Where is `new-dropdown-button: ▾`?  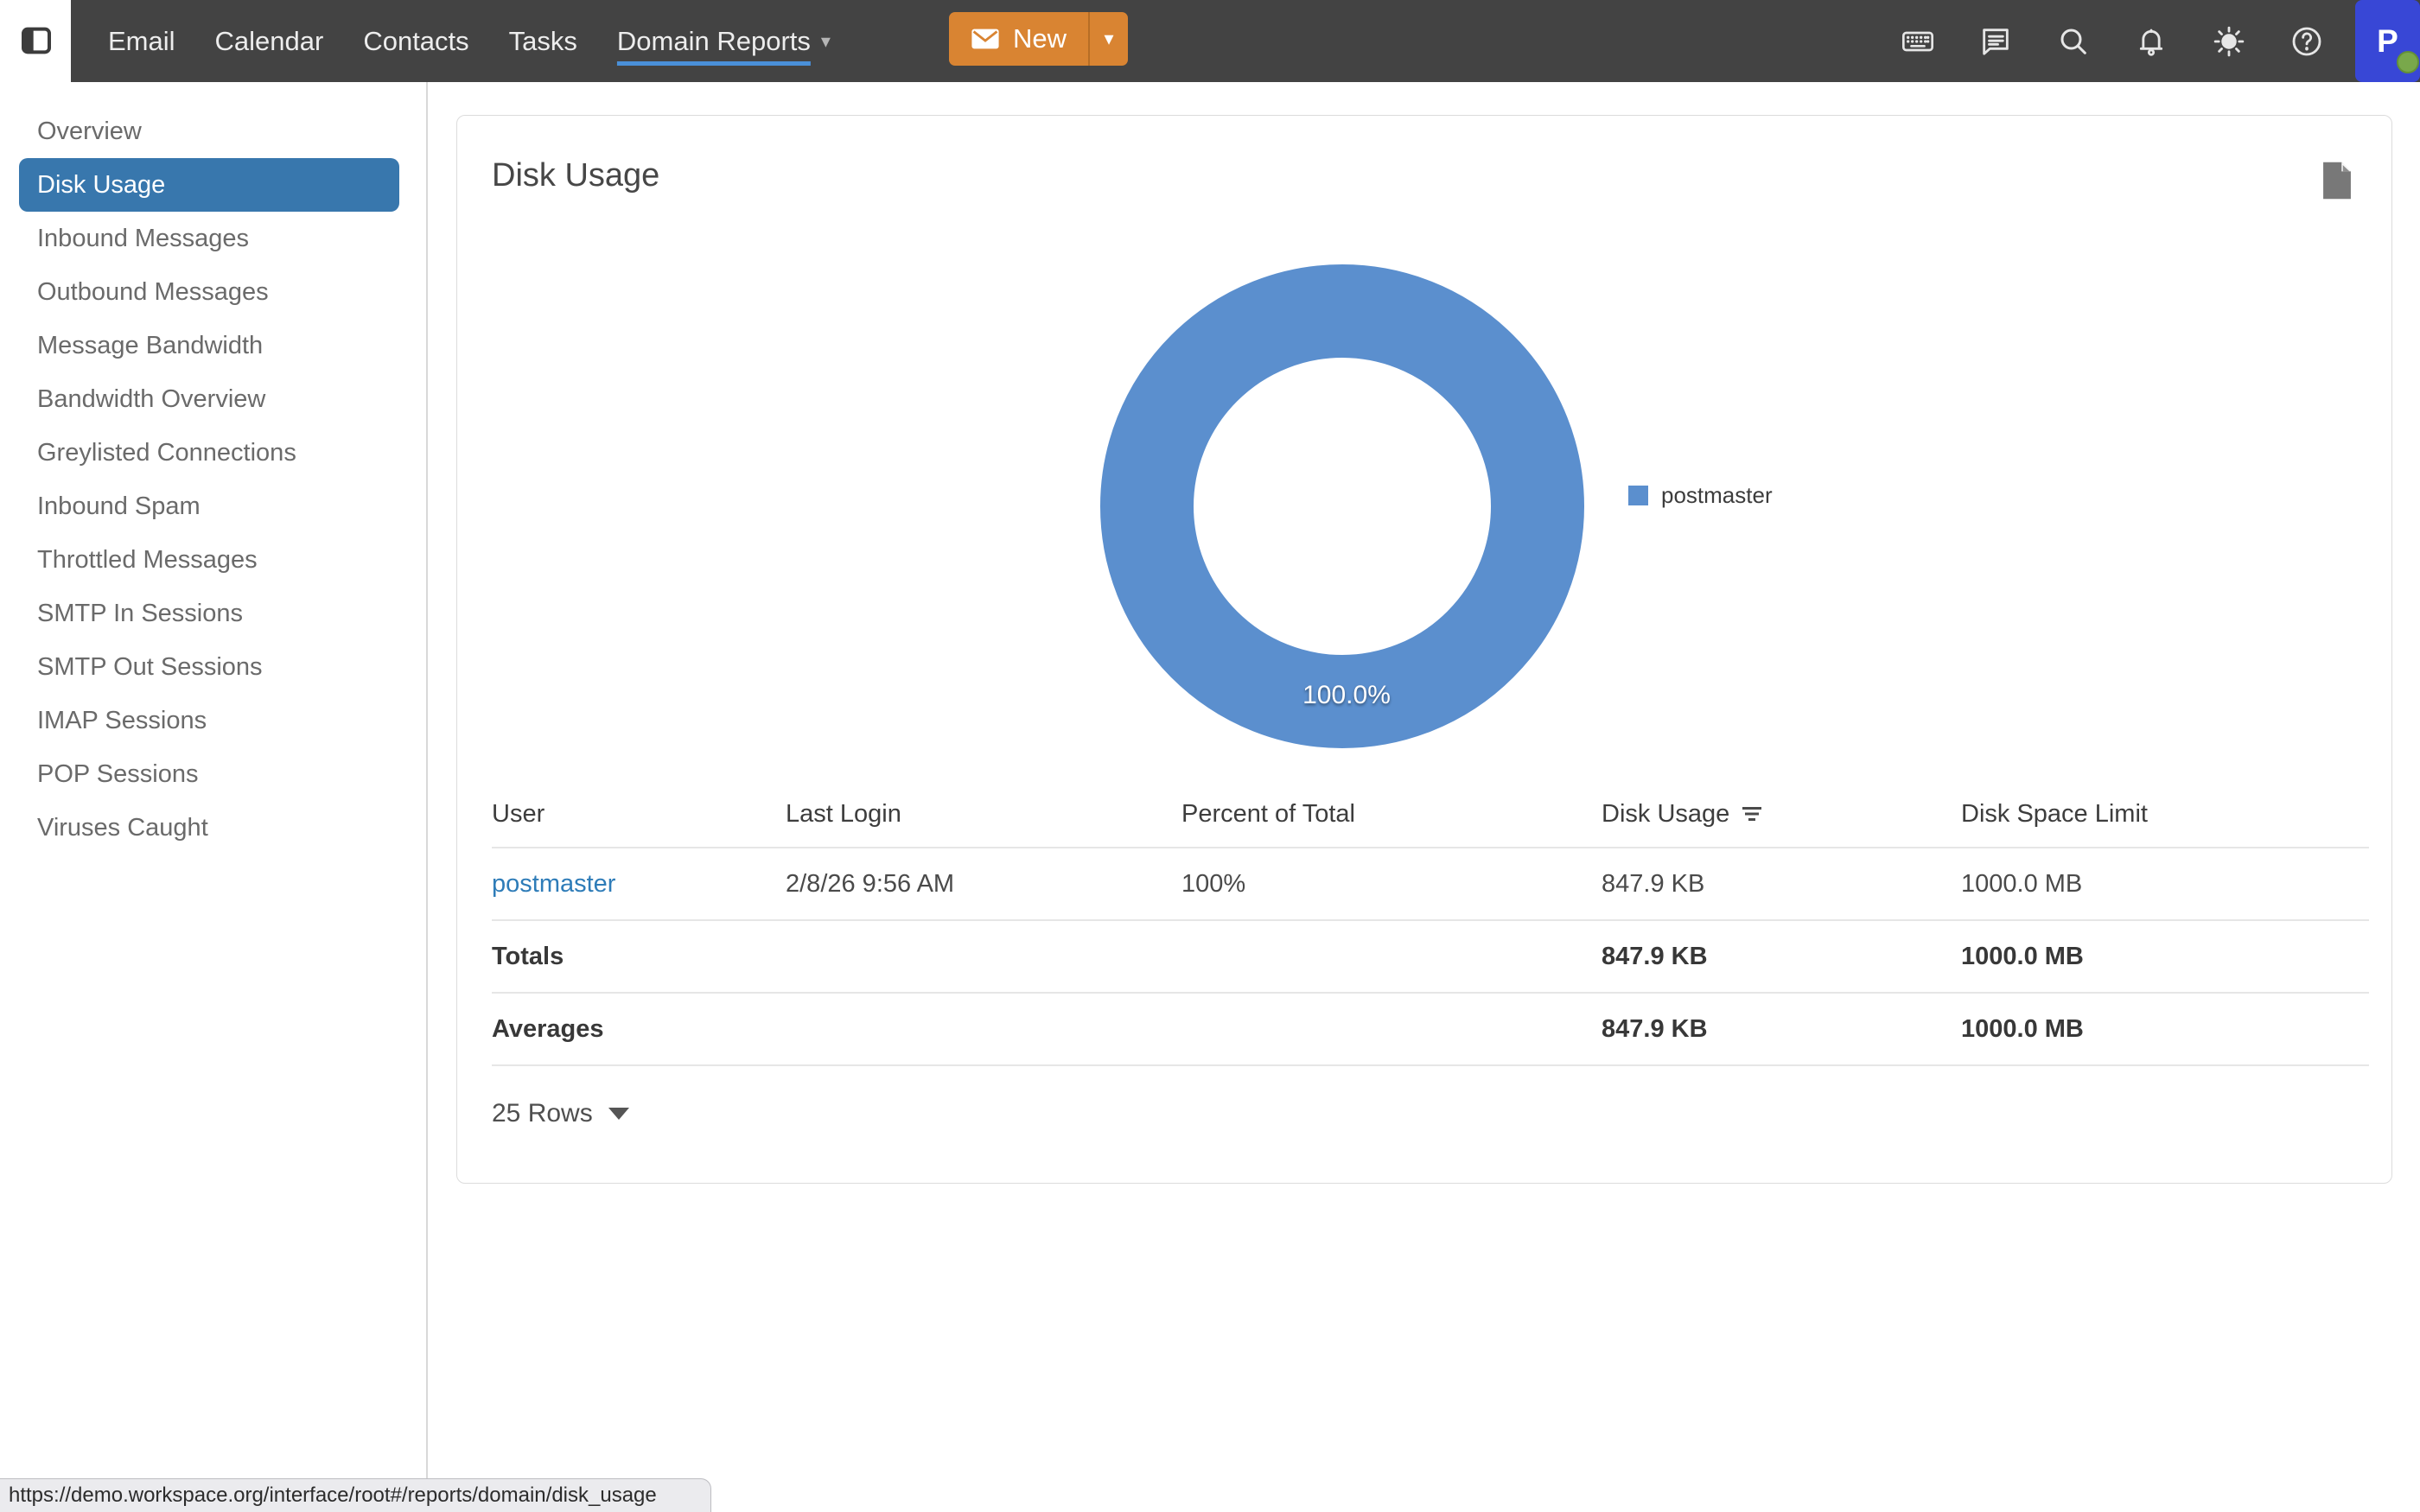 new-dropdown-button: ▾ is located at coordinates (1108, 39).